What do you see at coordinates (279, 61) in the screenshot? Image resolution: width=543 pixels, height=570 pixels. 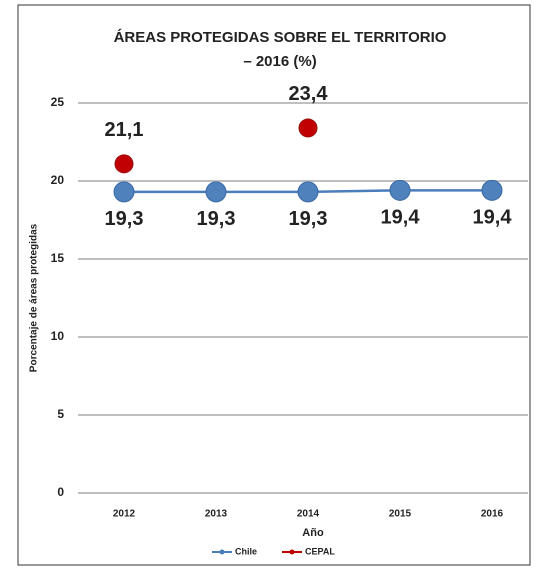 I see `chart-title: – 2016 (%)` at bounding box center [279, 61].